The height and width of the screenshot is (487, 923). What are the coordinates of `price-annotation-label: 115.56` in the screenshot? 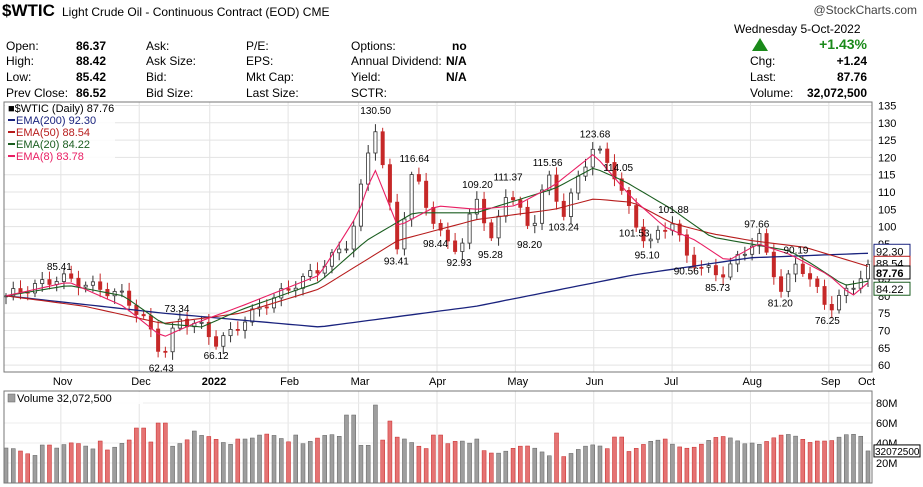 It's located at (548, 163).